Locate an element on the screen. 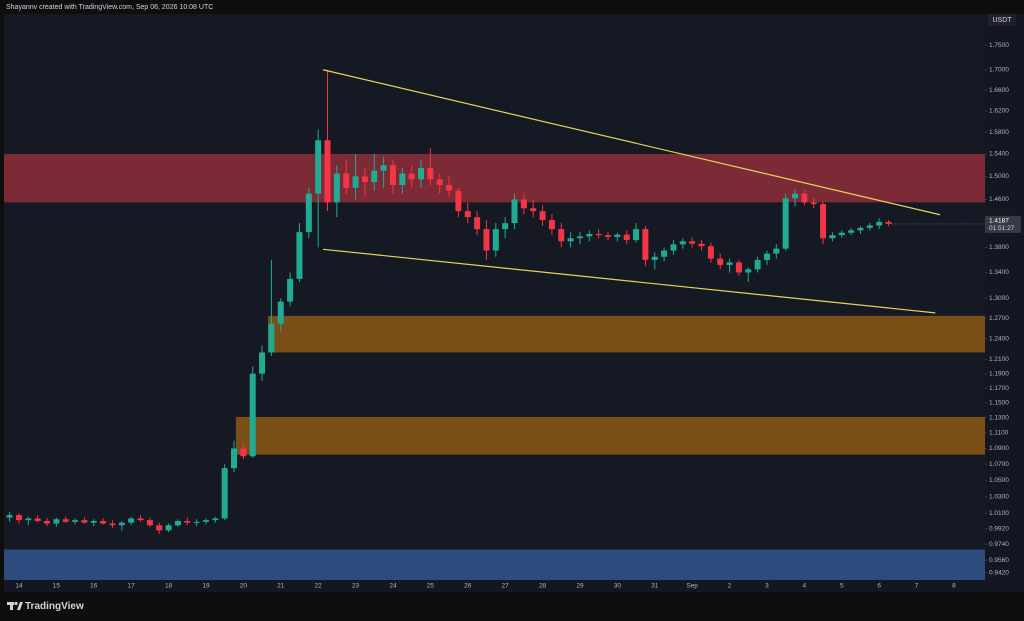  countdown-label: 01:51:27 is located at coordinates (1002, 228).